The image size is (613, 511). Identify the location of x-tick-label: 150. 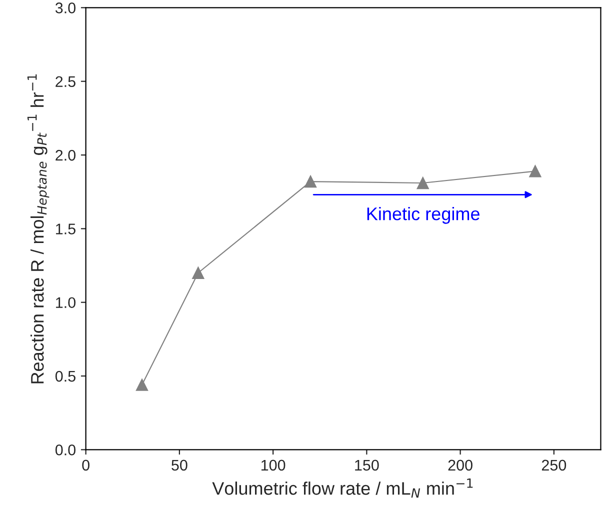
(367, 465).